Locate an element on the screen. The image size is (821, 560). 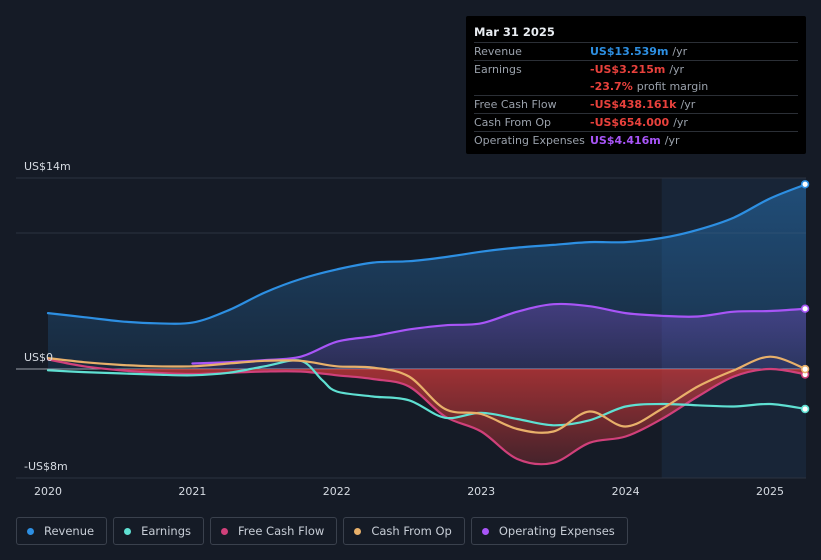
chart-endpoints is located at coordinates (805, 297).